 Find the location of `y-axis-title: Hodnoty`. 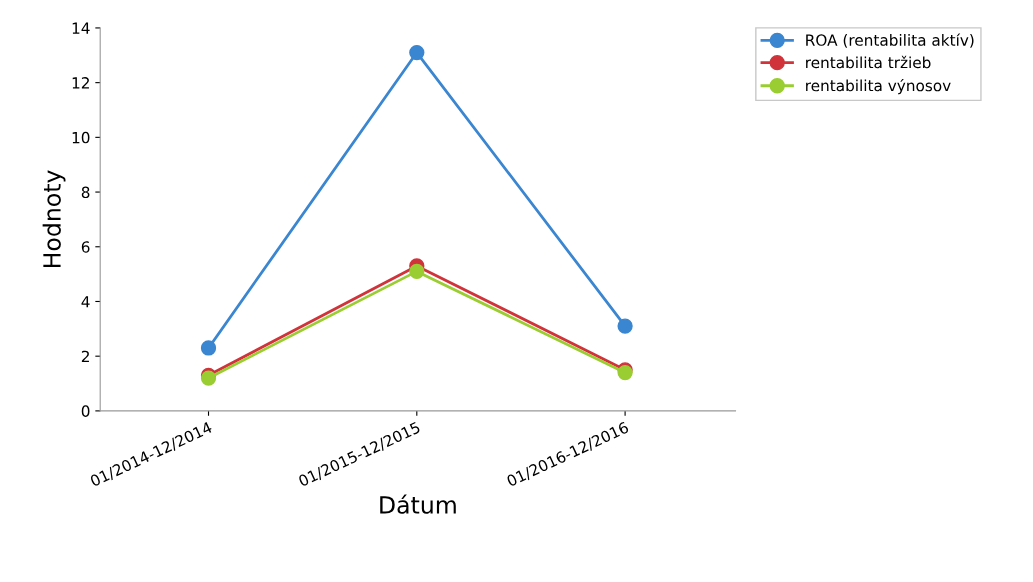

y-axis-title: Hodnoty is located at coordinates (54, 219).